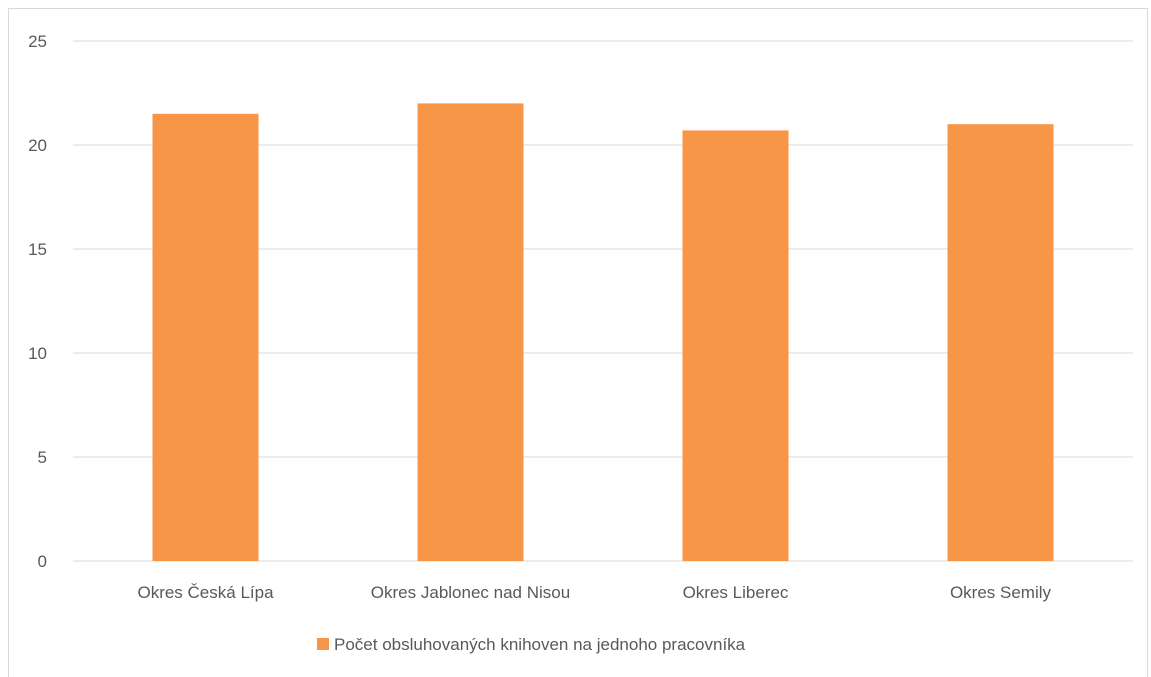  I want to click on y-tick-label: 20, so click(37, 145).